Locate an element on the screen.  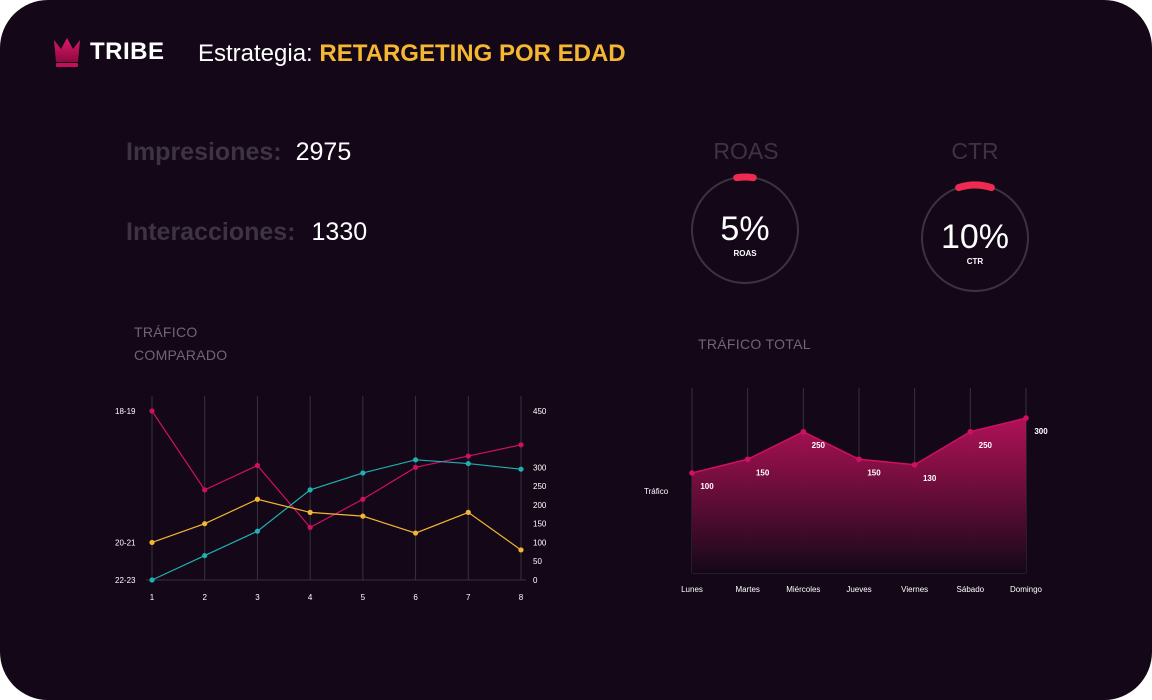
metric-interacciones: Interacciones: 1330 is located at coordinates (246, 232).